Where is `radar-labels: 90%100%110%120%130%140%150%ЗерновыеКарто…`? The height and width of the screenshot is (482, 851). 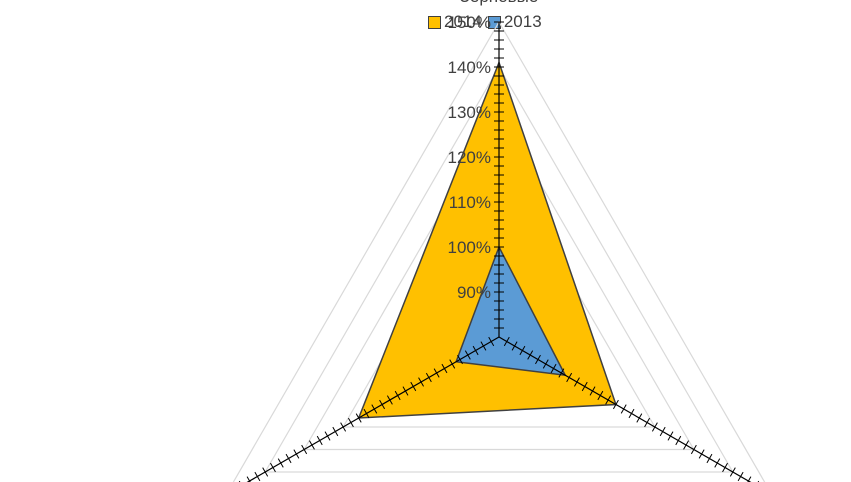
radar-labels: 90%100%110%120%130%140%150%ЗерновыеКарто… is located at coordinates (493, 151).